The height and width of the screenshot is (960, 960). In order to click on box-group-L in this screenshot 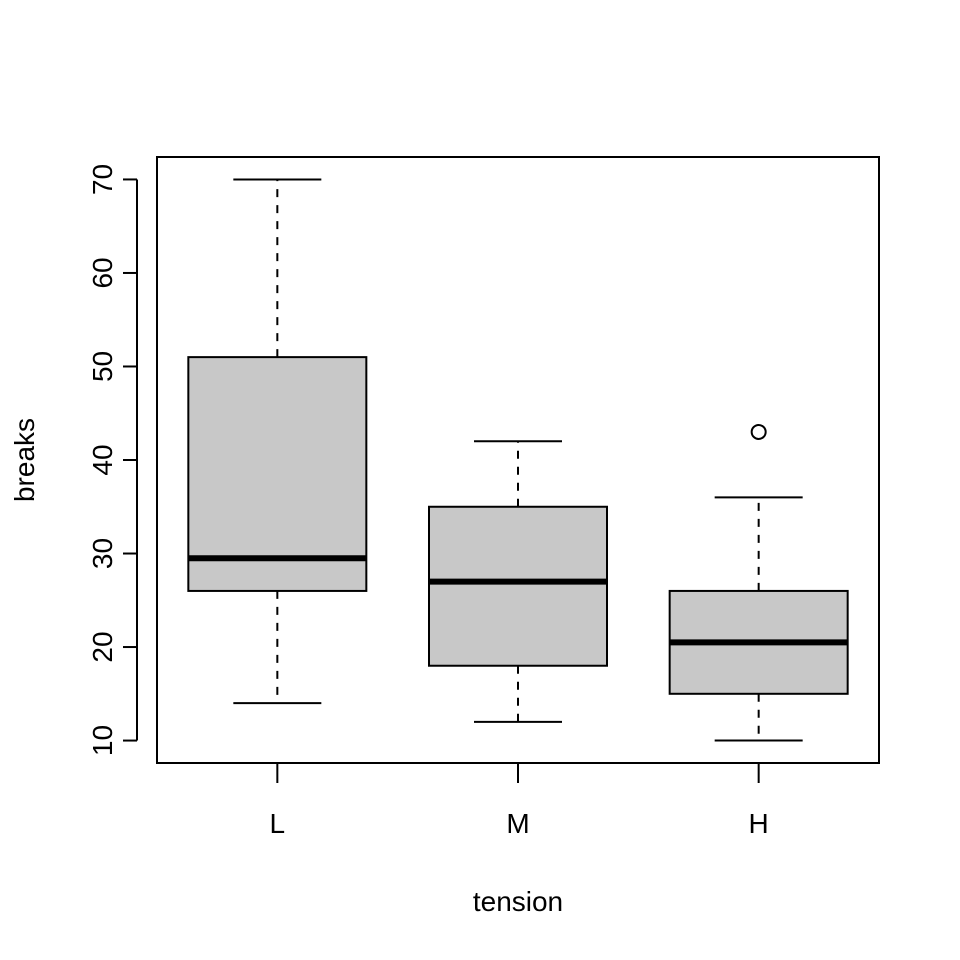, I will do `click(277, 441)`.